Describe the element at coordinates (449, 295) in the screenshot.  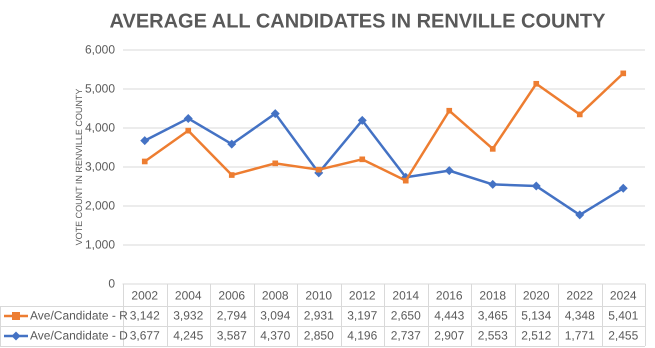
I see `x-tick-label: 2016` at that location.